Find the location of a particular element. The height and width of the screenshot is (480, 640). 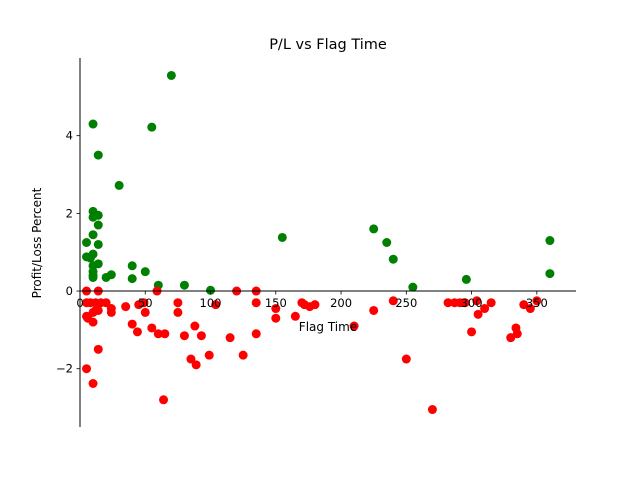

x-tick-label: 100 is located at coordinates (211, 303).